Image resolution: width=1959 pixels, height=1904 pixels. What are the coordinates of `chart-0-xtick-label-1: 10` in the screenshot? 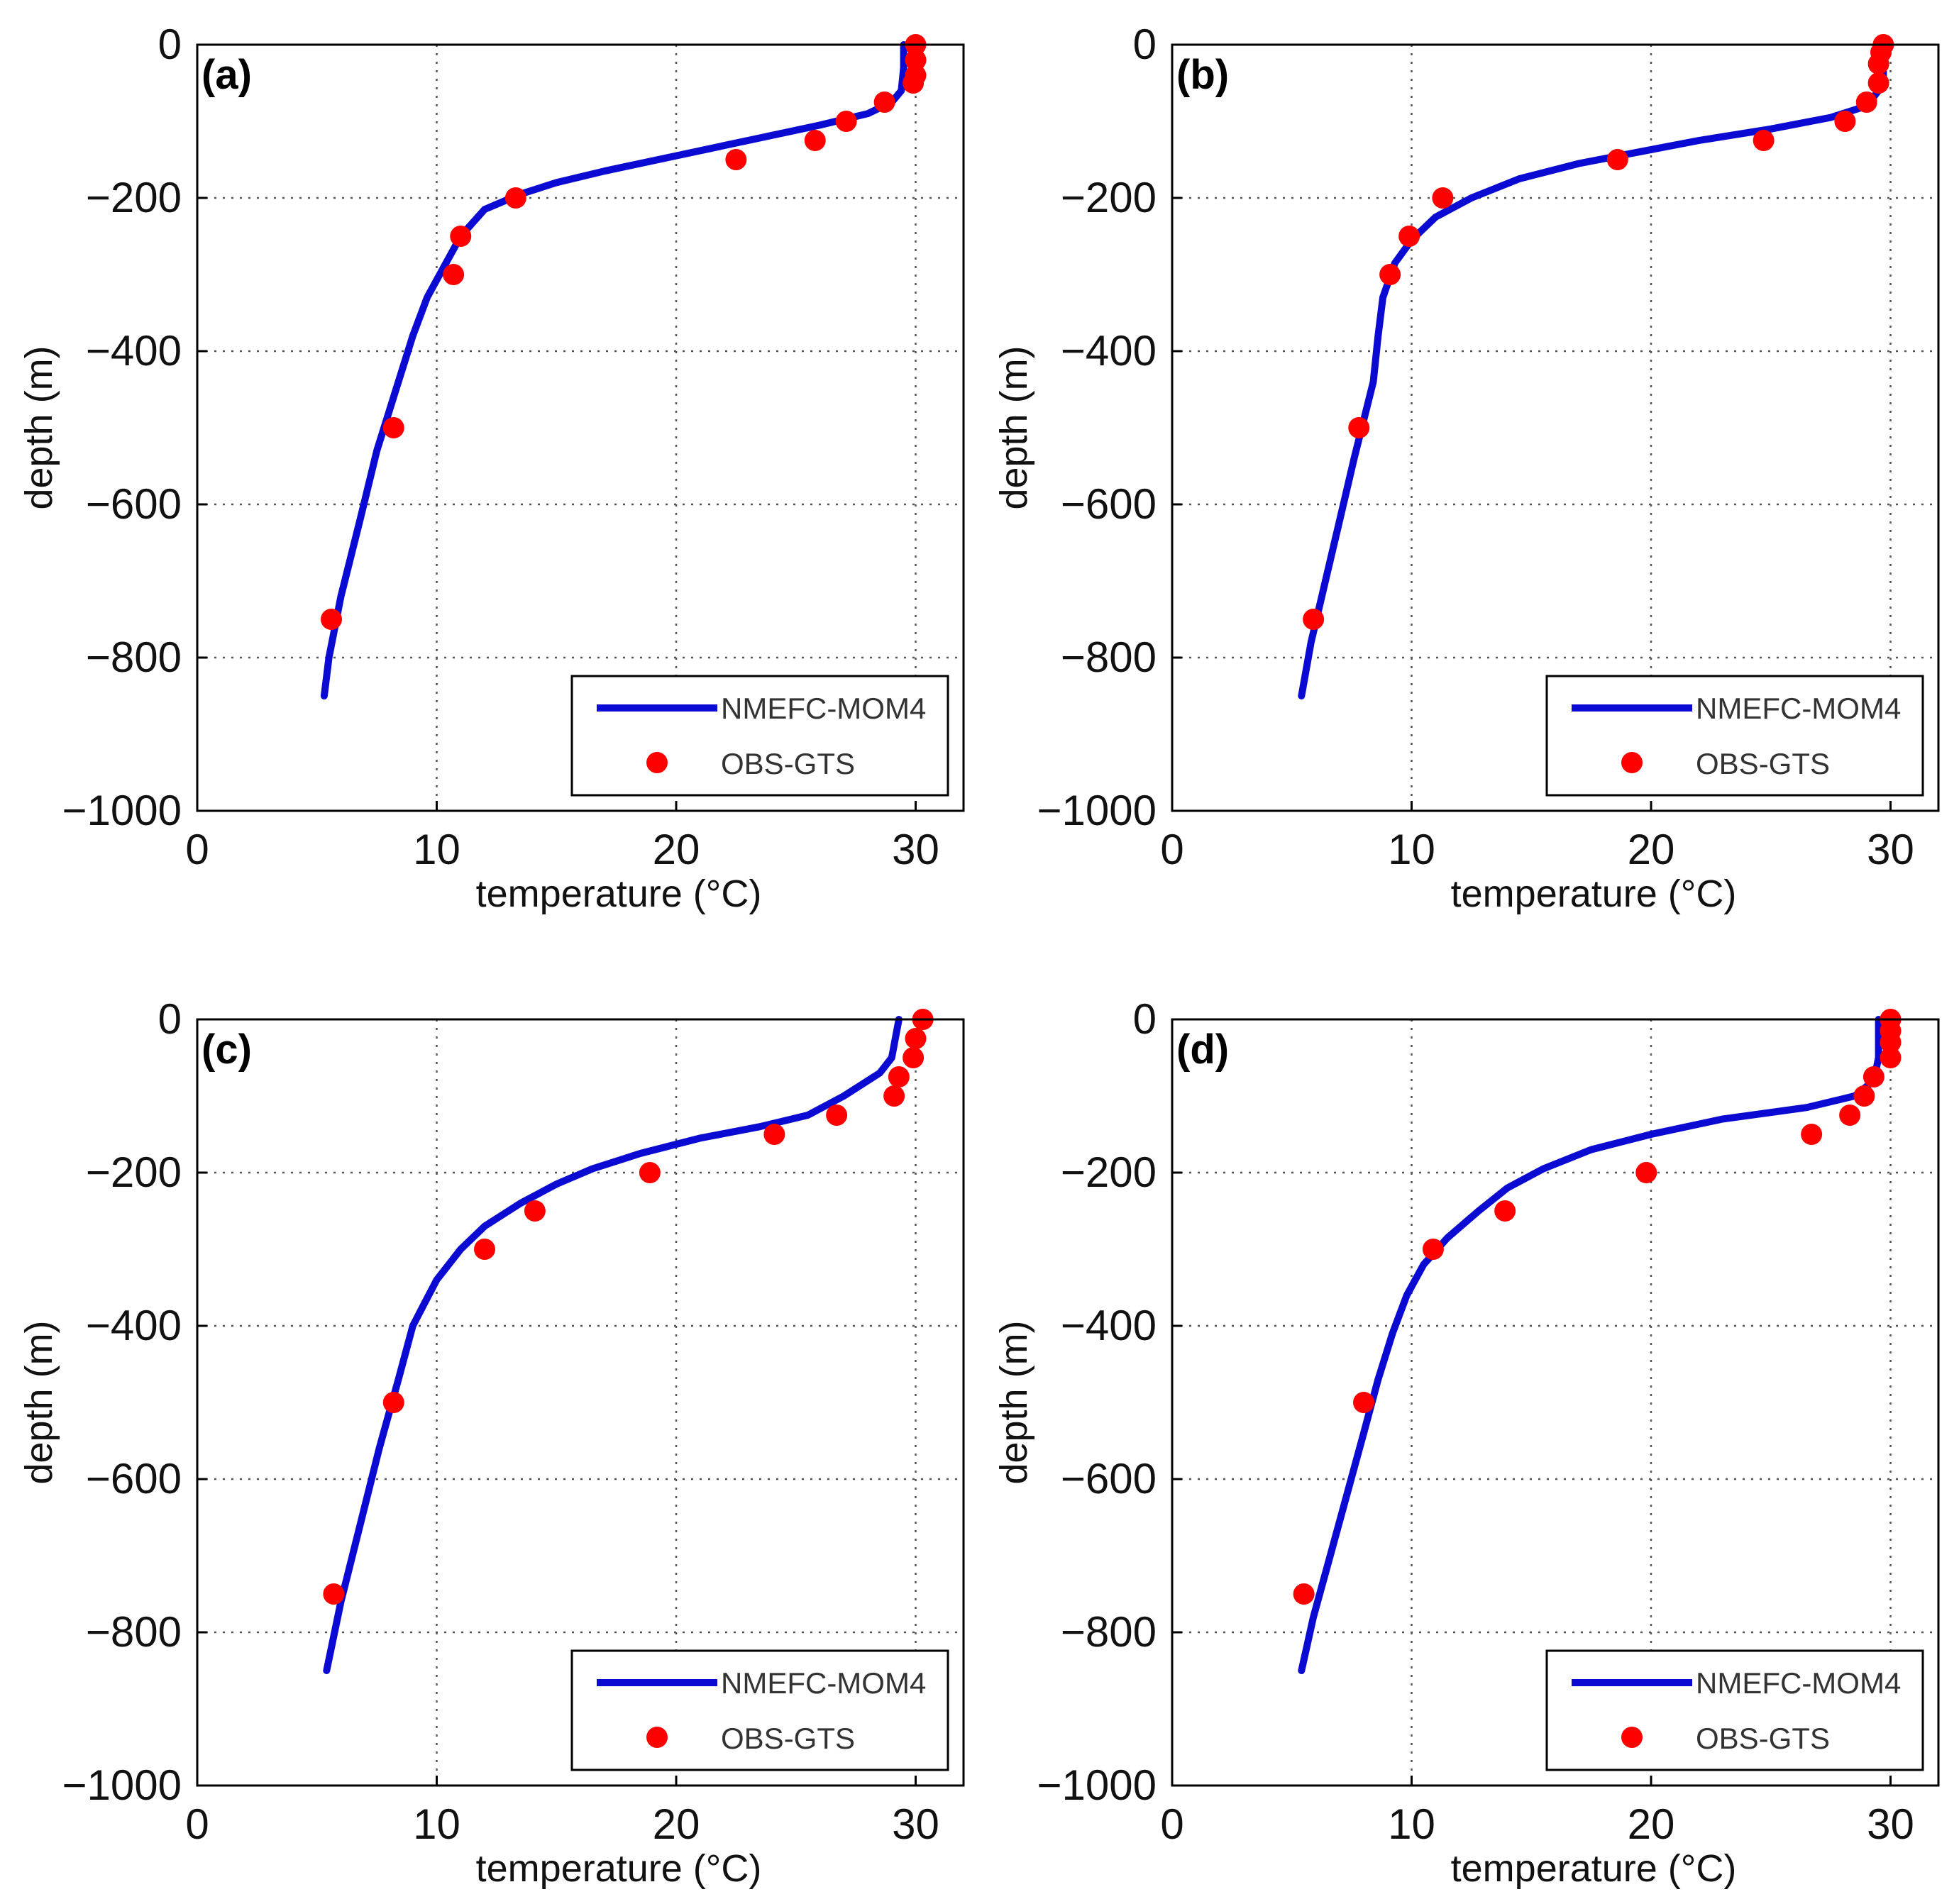 It's located at (436, 850).